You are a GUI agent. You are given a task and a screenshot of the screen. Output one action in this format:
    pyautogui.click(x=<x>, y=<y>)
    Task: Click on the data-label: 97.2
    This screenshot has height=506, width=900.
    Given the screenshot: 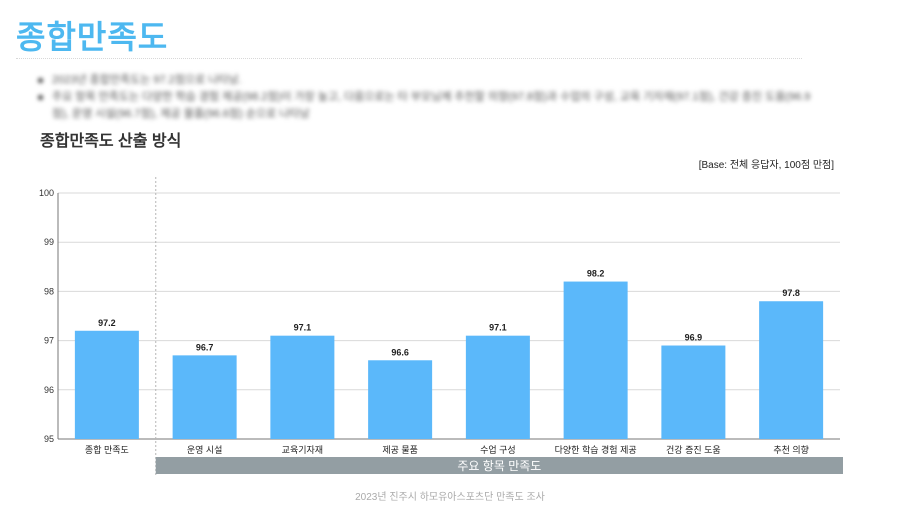 What is the action you would take?
    pyautogui.click(x=107, y=323)
    